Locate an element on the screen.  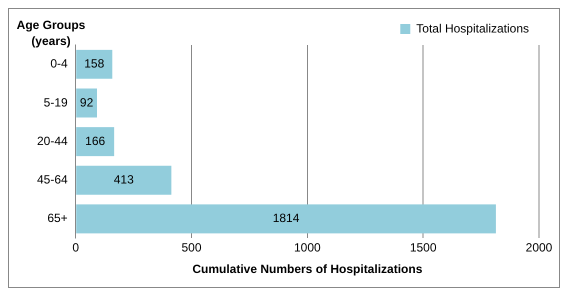
x-tick-label: 1000 is located at coordinates (308, 247).